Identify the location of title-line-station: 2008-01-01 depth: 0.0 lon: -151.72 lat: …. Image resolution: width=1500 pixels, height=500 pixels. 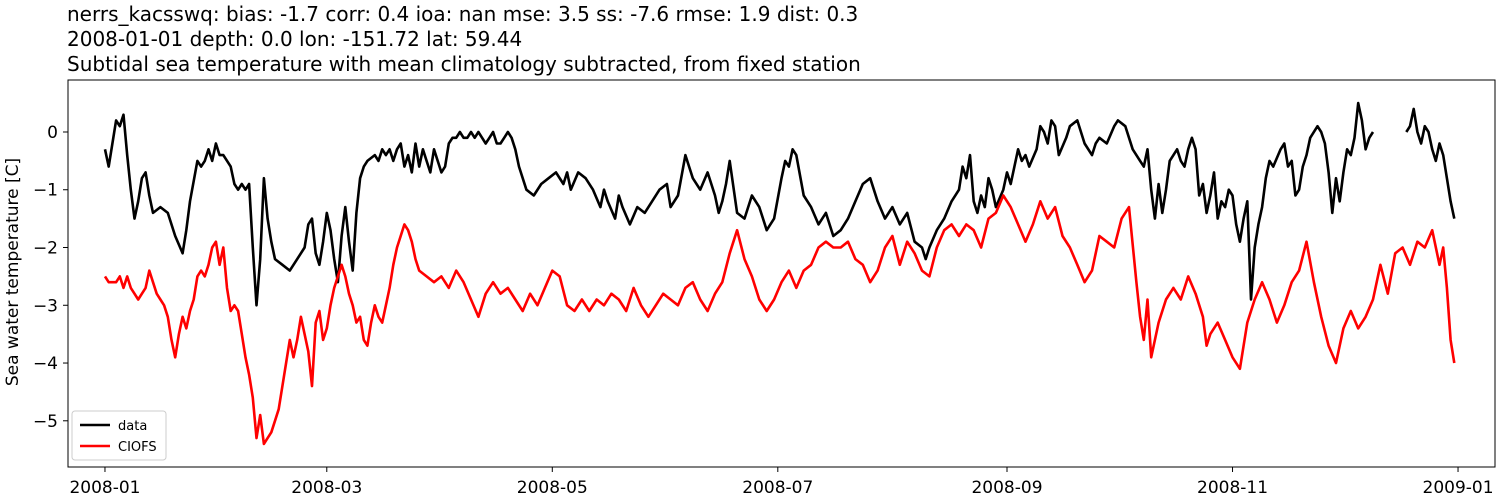
(295, 39).